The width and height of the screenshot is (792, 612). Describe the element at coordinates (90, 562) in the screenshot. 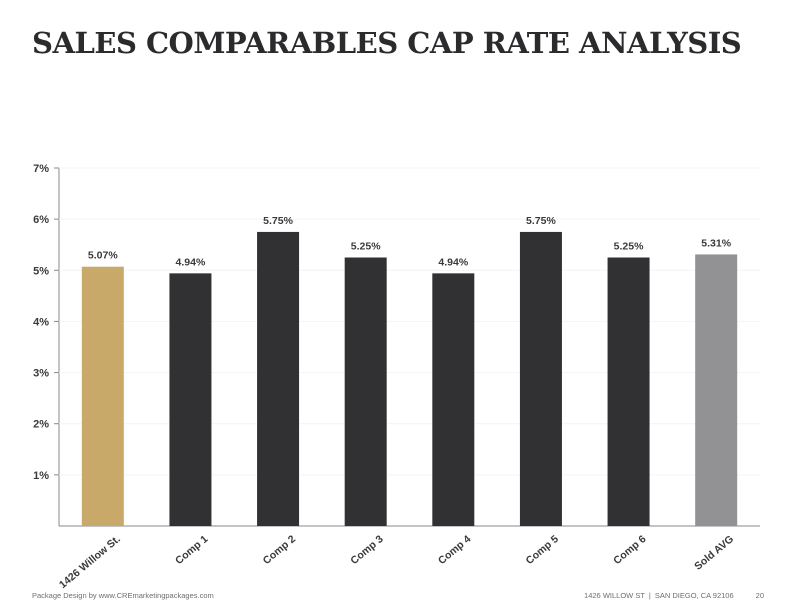

I see `category-label: 1426 Willow St.` at that location.